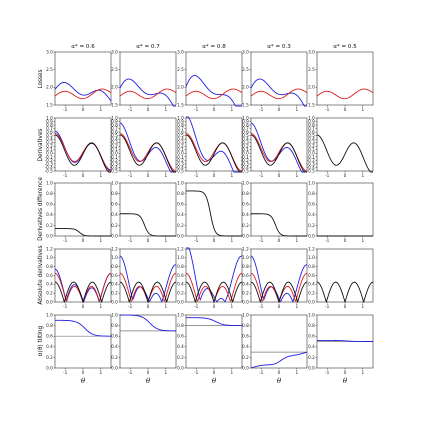 The height and width of the screenshot is (423, 423). What do you see at coordinates (144, 343) in the screenshot?
I see `panel-tilting: 0.0 0.2 0.4 0.6 0.8 1.0 -1 0 1` at bounding box center [144, 343].